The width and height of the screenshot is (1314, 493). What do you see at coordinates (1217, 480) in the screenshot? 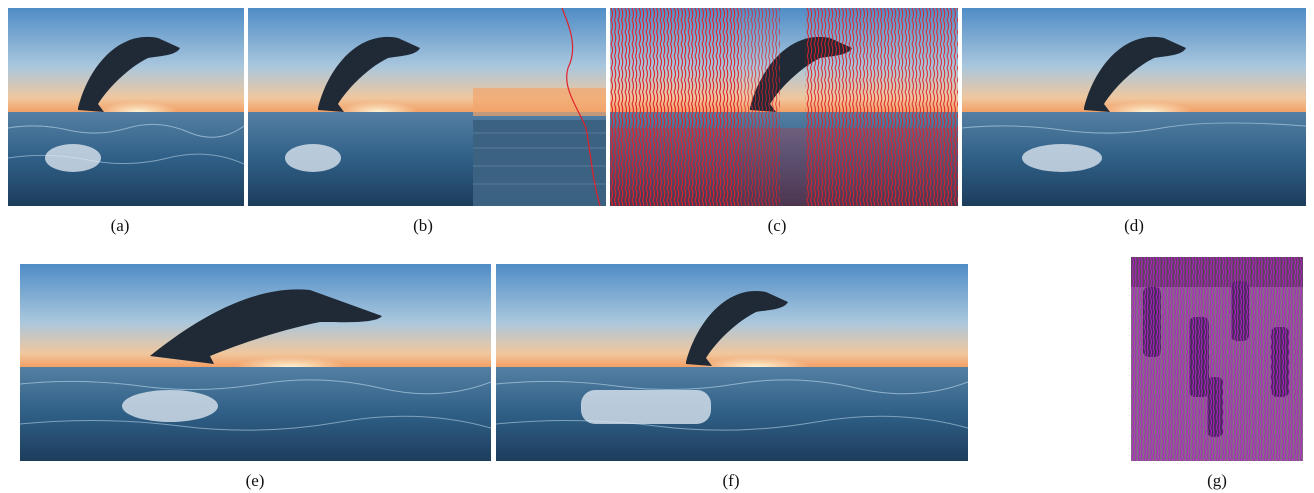
I see `caption-g: (g)` at bounding box center [1217, 480].